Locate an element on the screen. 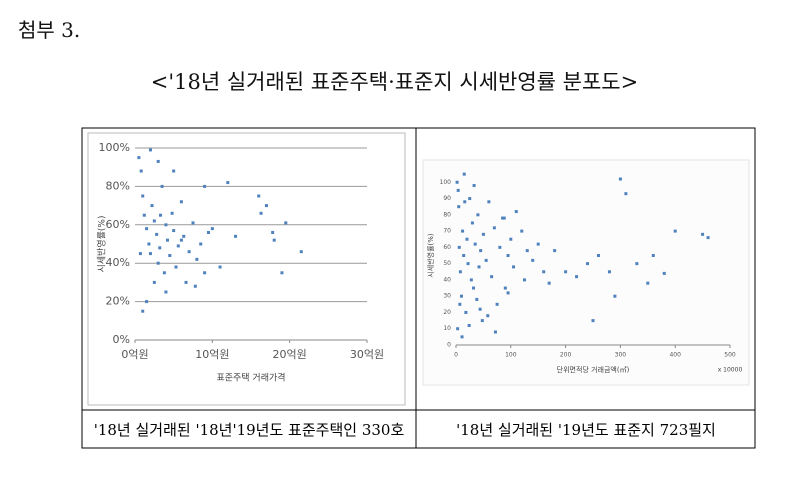 This screenshot has width=789, height=502. x-tick-label: 500 is located at coordinates (730, 355).